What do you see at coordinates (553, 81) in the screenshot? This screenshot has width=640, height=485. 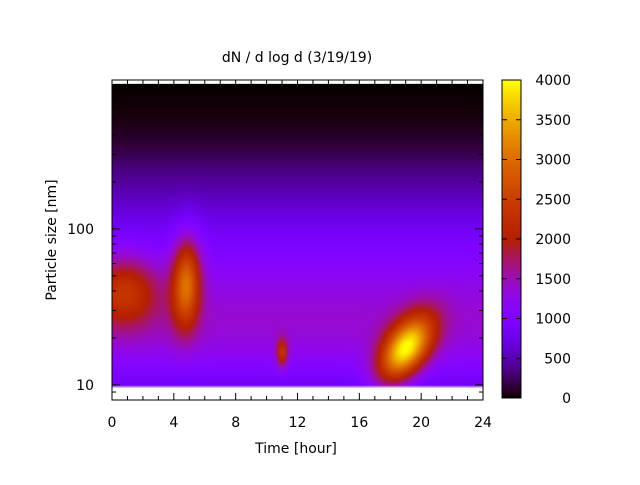 I see `colorbar-tick-label: 4000` at bounding box center [553, 81].